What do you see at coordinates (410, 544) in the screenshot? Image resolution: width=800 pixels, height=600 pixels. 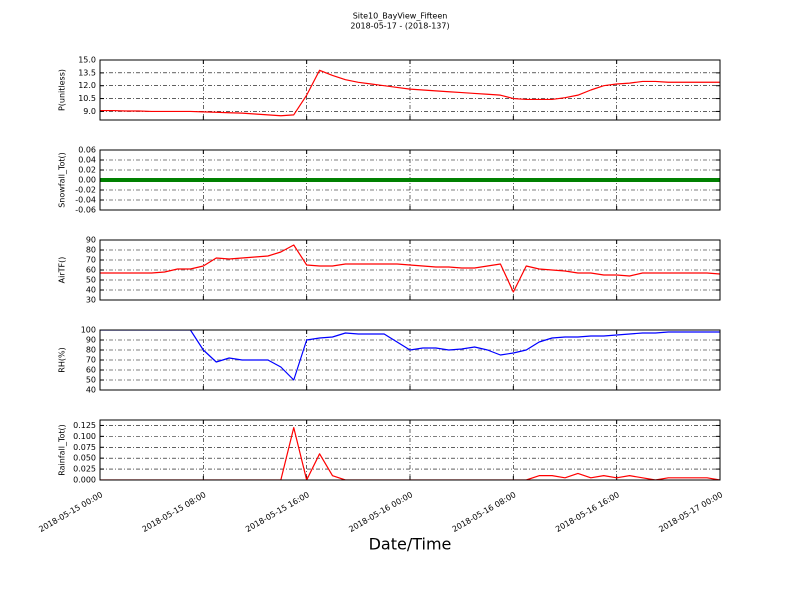 I see `x-axis-label: Date/Time` at bounding box center [410, 544].